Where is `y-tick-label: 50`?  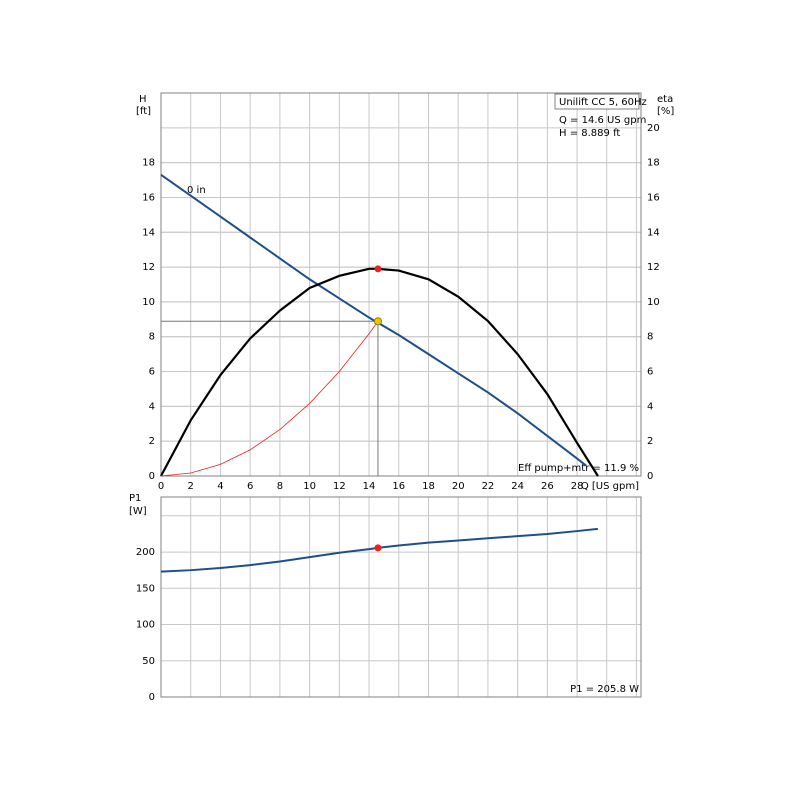 y-tick-label: 50 is located at coordinates (148, 661).